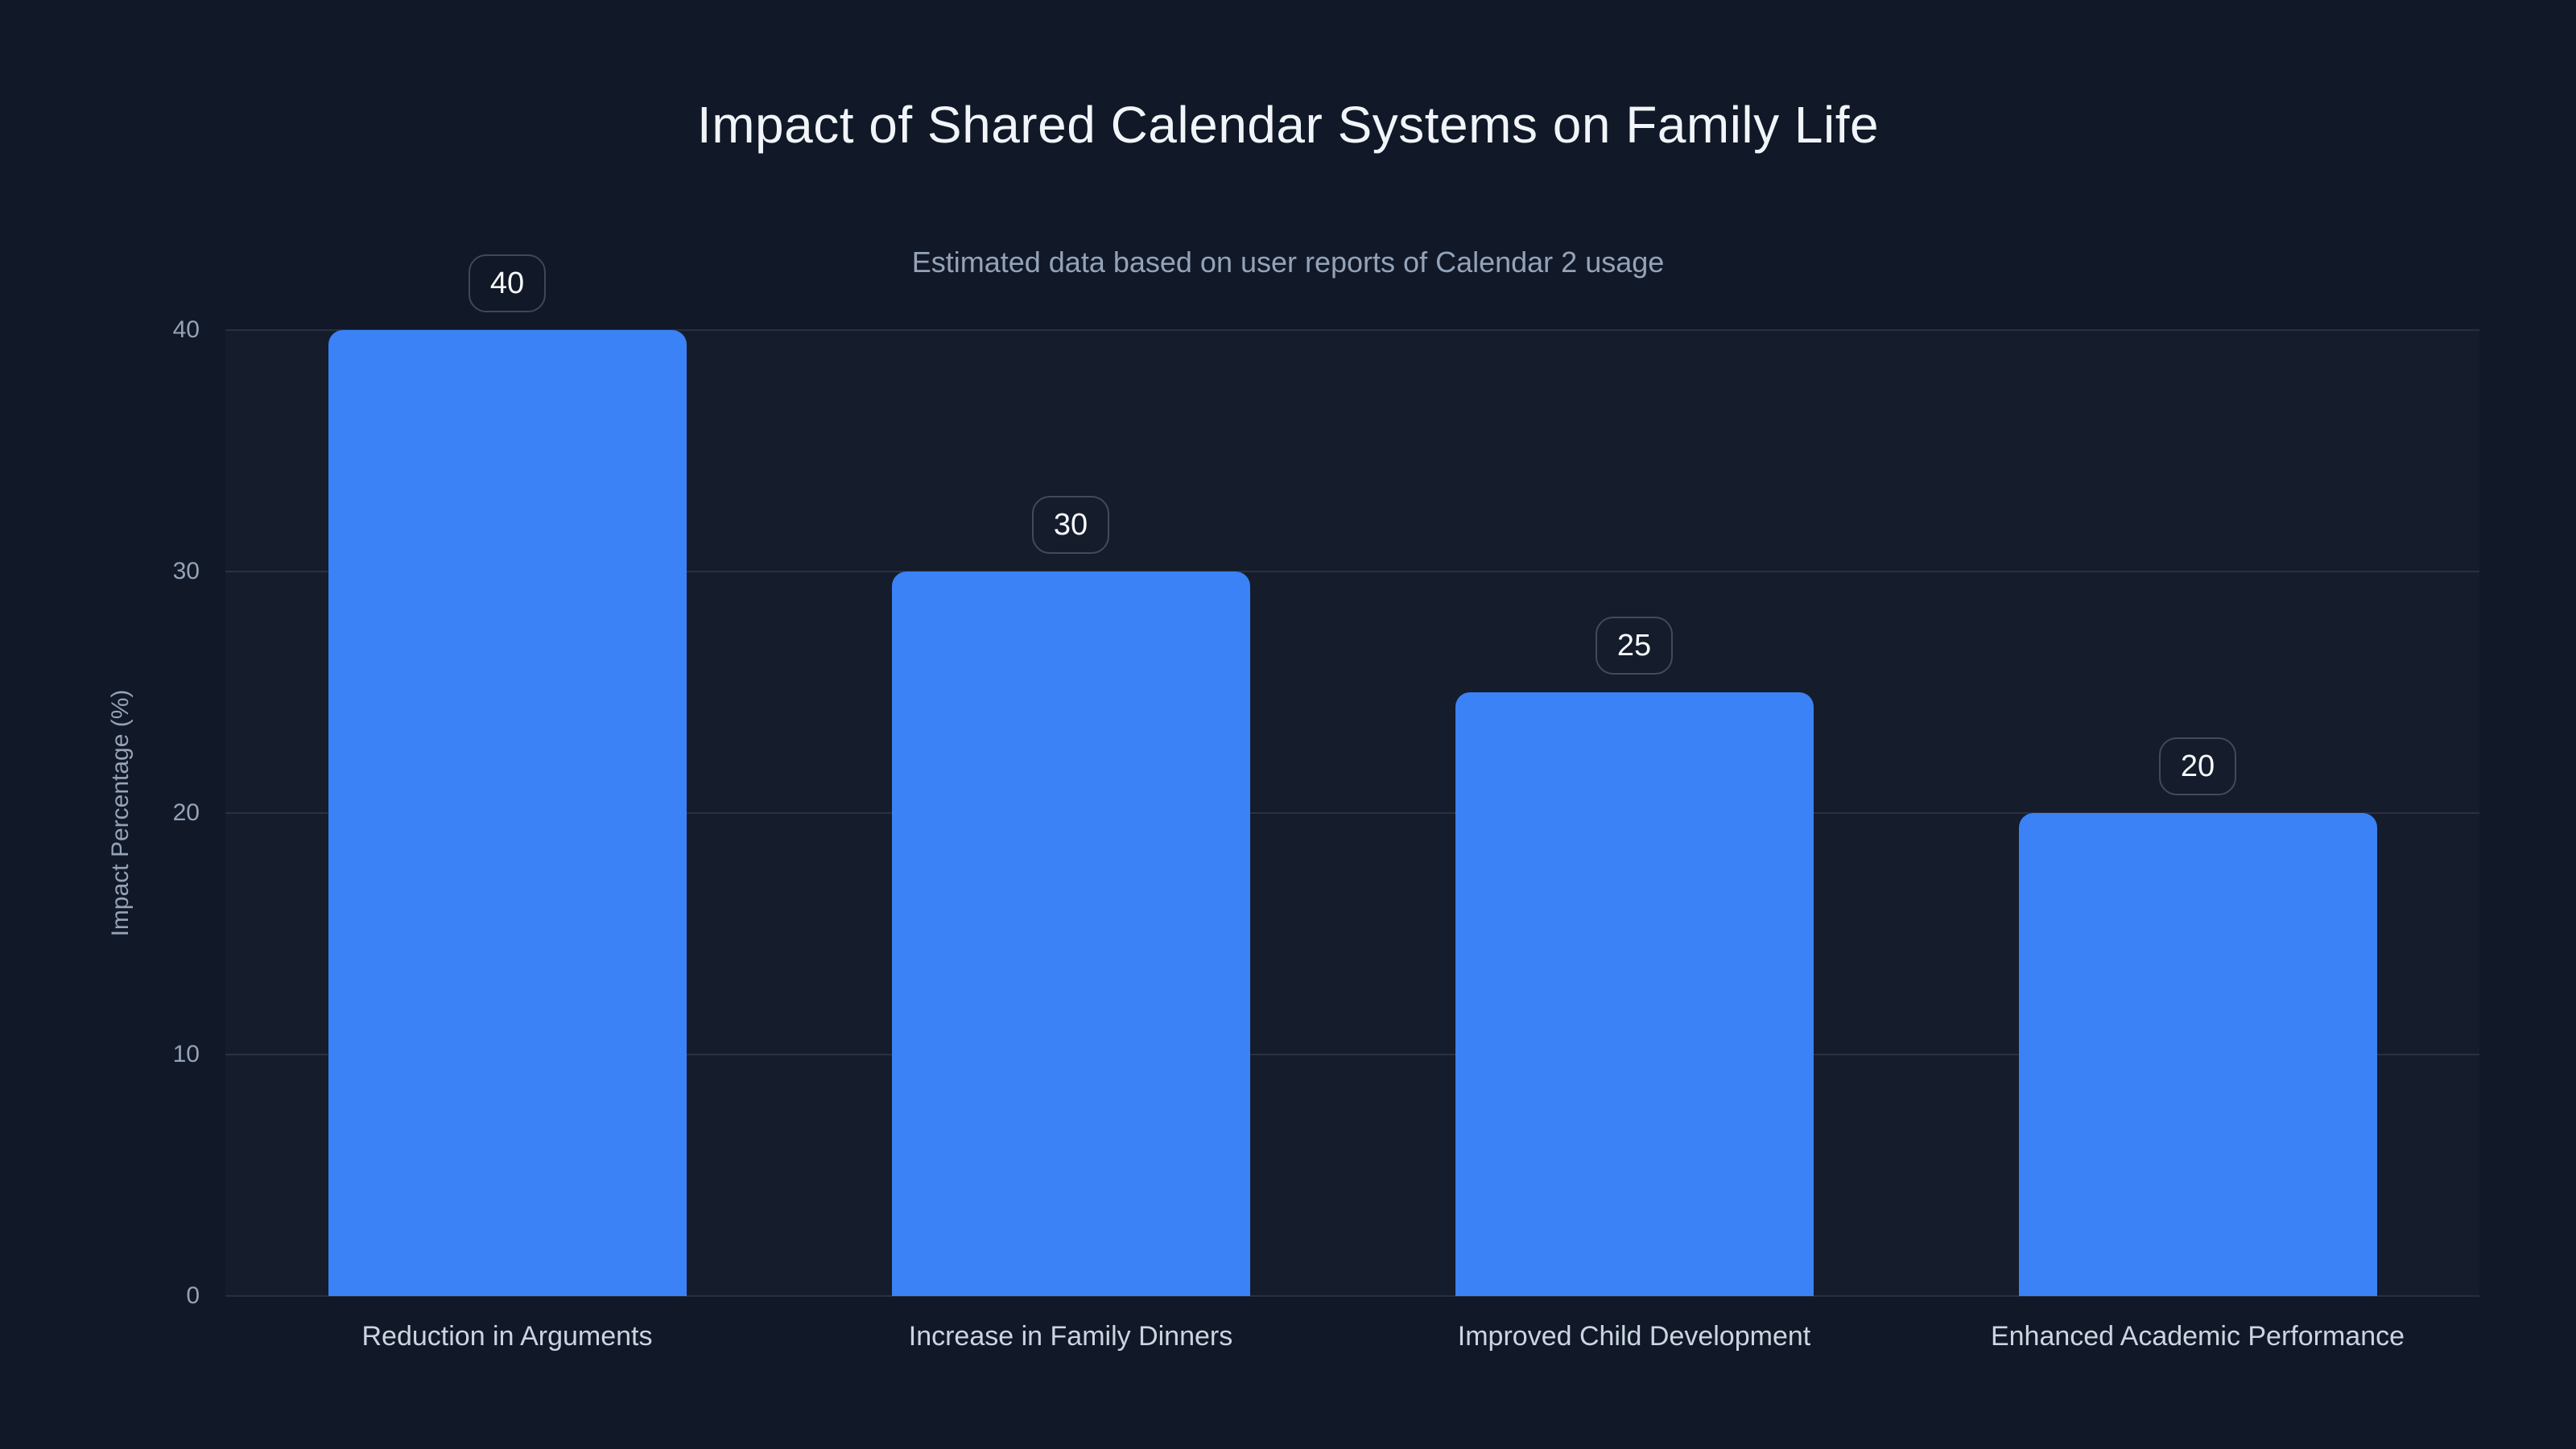 This screenshot has width=2576, height=1449. I want to click on x-axis-category-label: Improved Child Development, so click(1634, 1336).